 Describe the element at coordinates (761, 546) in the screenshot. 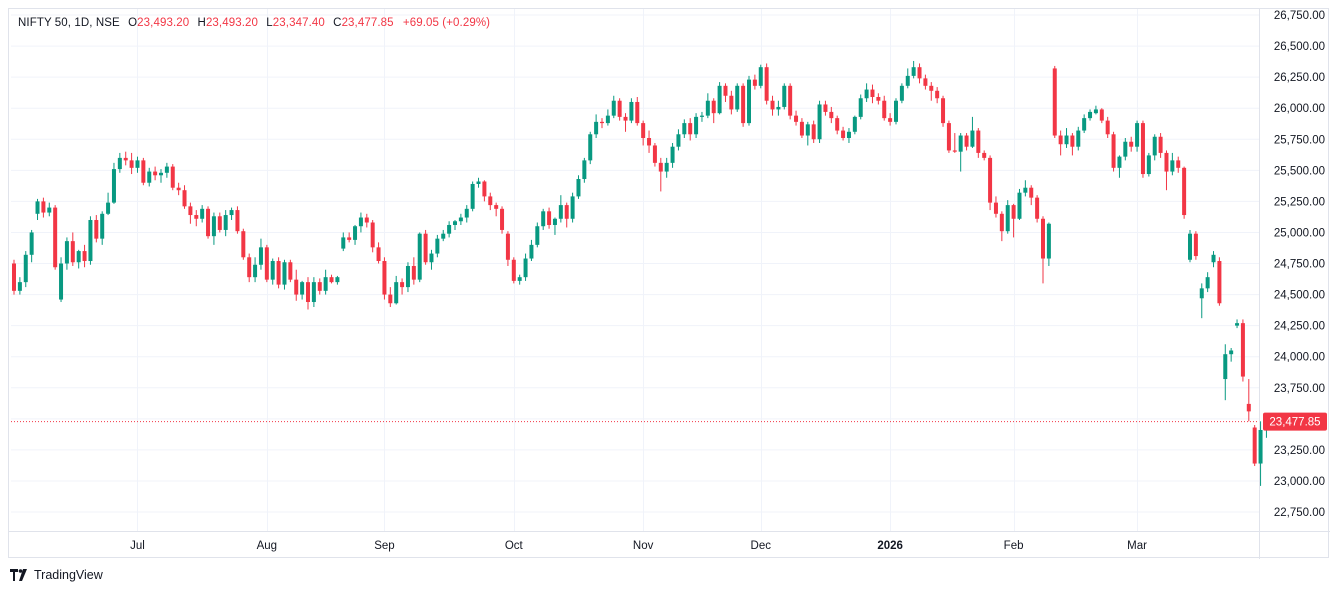

I see `x-tick-label: Dec` at that location.